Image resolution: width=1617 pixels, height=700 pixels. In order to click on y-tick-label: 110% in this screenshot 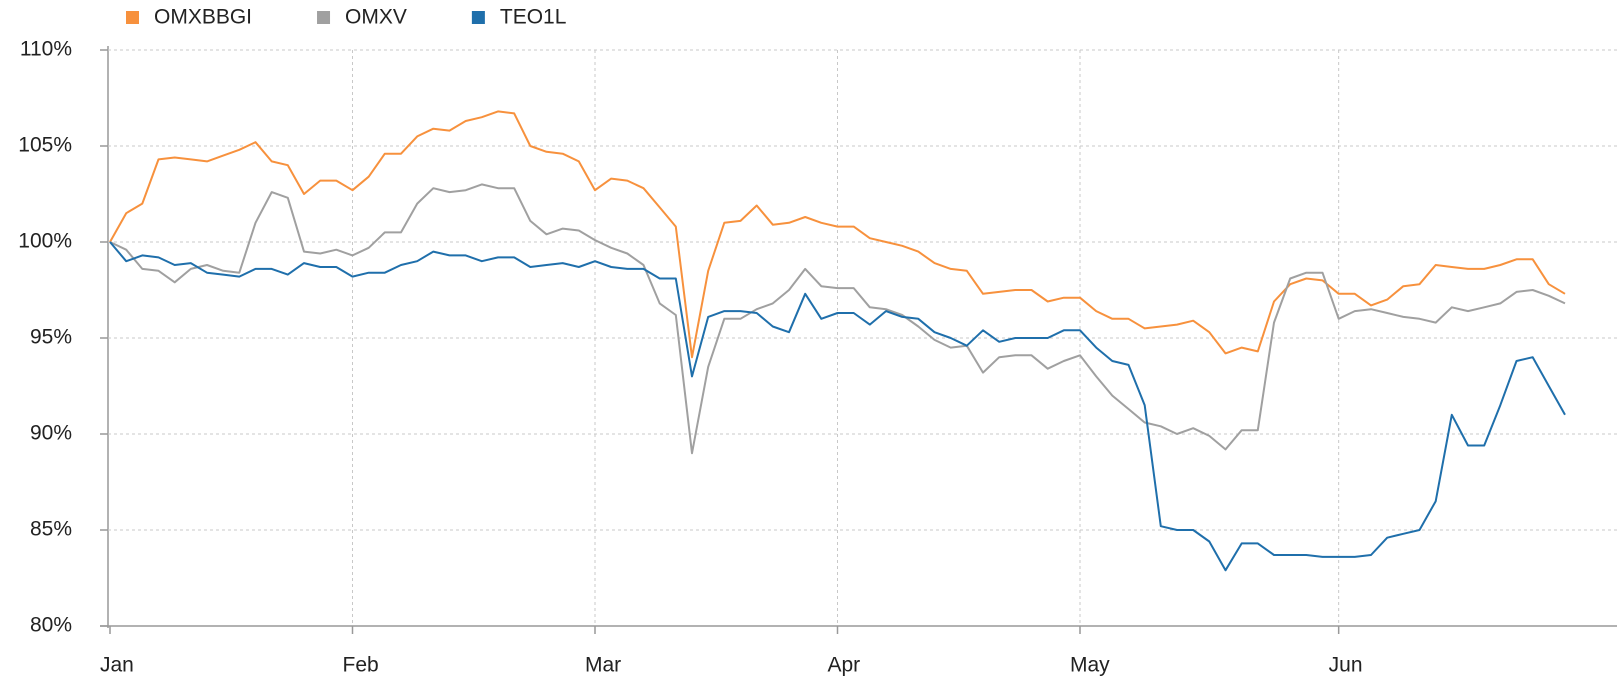, I will do `click(46, 49)`.